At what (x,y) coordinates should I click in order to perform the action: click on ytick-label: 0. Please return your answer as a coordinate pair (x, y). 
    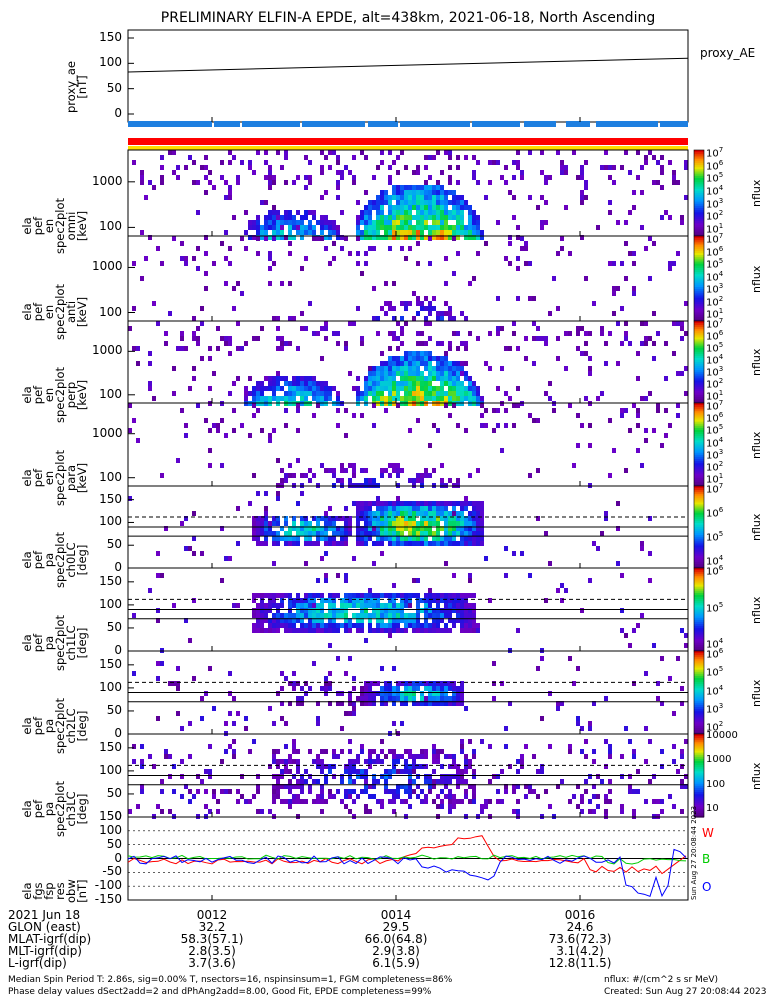
    Looking at the image, I should click on (118, 113).